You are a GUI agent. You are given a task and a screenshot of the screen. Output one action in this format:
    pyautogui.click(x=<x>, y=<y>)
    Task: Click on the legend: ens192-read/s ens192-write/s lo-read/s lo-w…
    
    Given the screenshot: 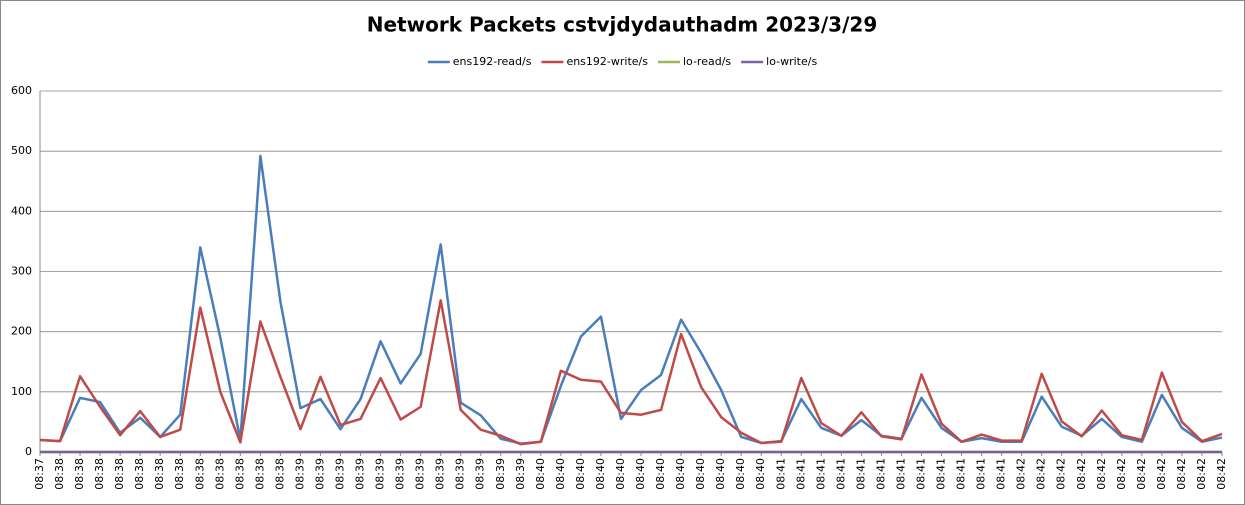 What is the action you would take?
    pyautogui.click(x=622, y=61)
    